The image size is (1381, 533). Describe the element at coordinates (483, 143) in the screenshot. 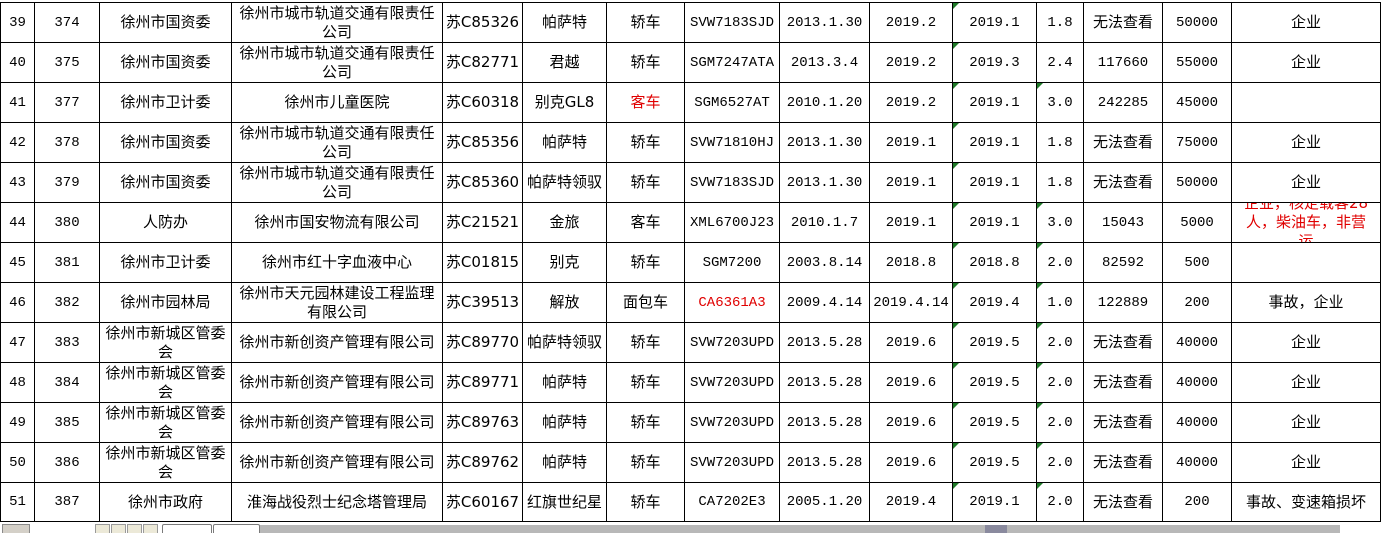

I see `cell-plate: 苏C85356` at that location.